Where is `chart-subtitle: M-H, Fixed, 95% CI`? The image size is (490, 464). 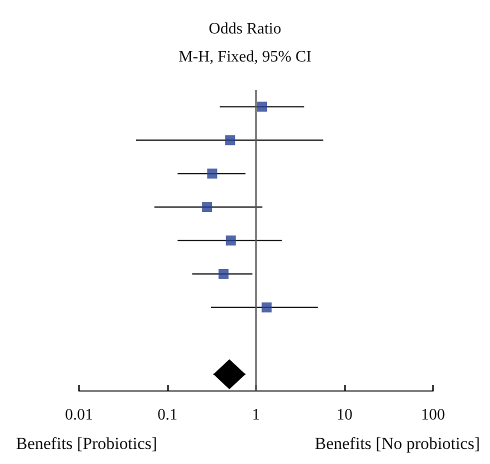
chart-subtitle: M-H, Fixed, 95% CI is located at coordinates (245, 57).